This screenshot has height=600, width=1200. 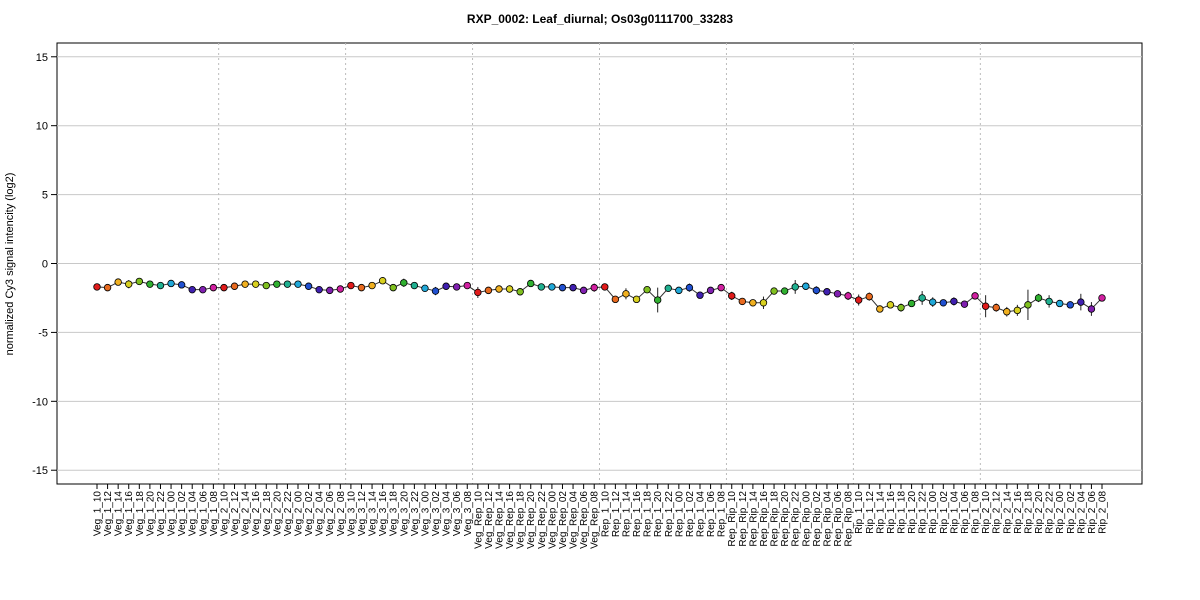 I want to click on x-tick-label: Rep_Rip_04, so click(x=827, y=519).